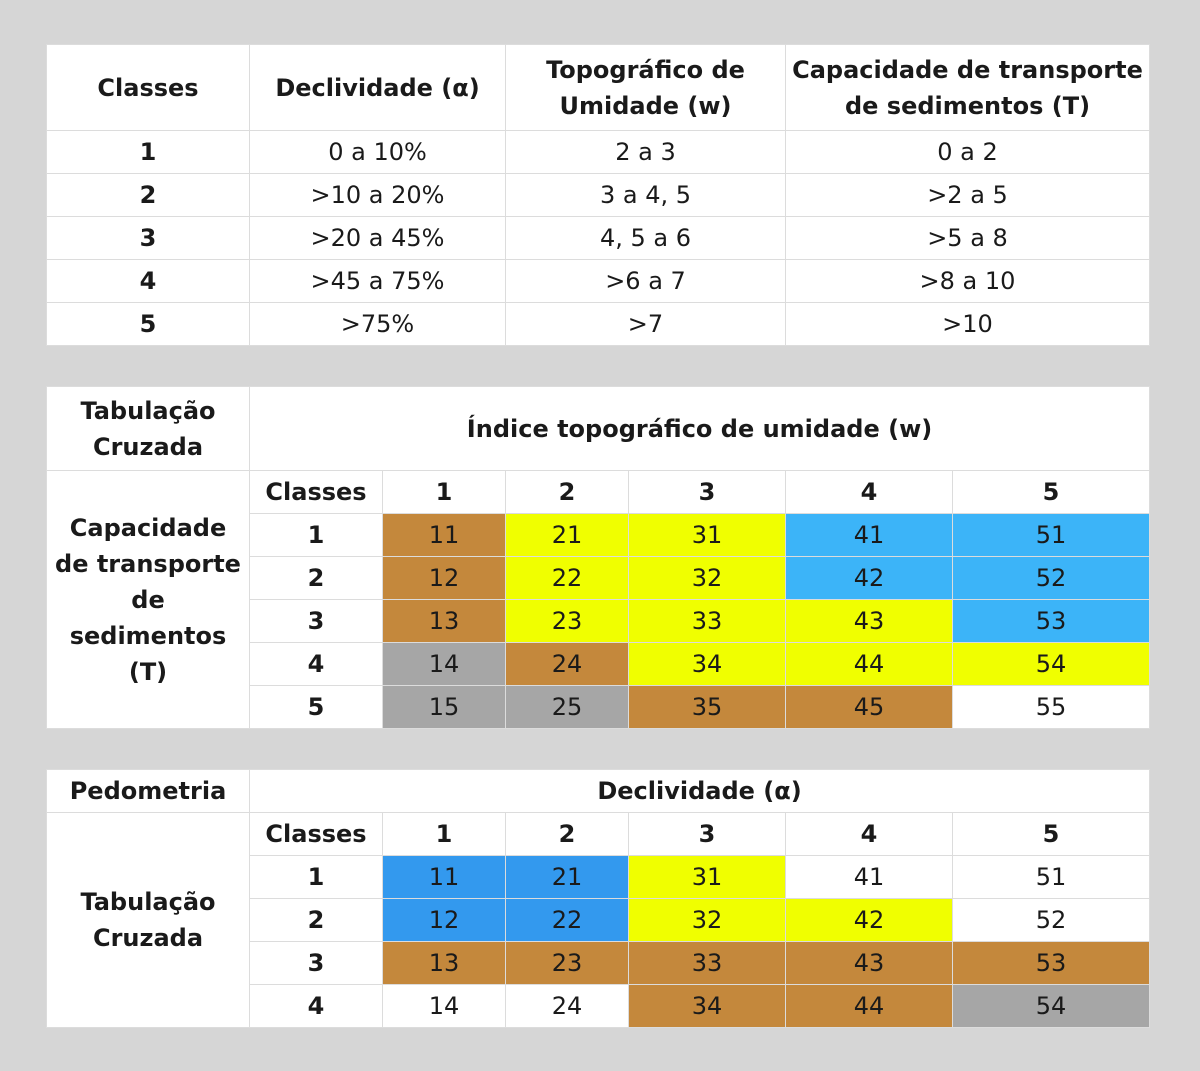  I want to click on matrix-cell: 54, so click(1051, 664).